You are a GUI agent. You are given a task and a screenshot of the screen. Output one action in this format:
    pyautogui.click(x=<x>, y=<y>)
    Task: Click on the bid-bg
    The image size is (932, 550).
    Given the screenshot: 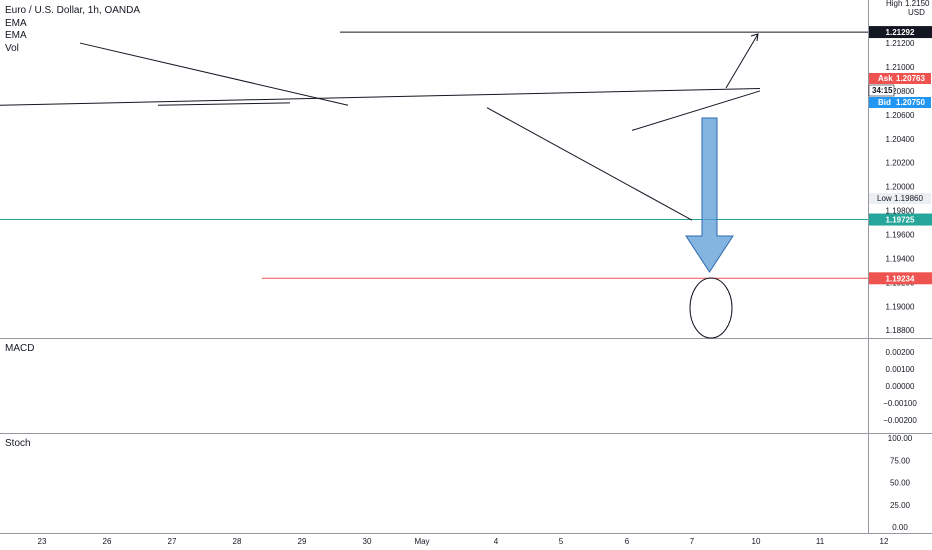 What is the action you would take?
    pyautogui.click(x=900, y=102)
    